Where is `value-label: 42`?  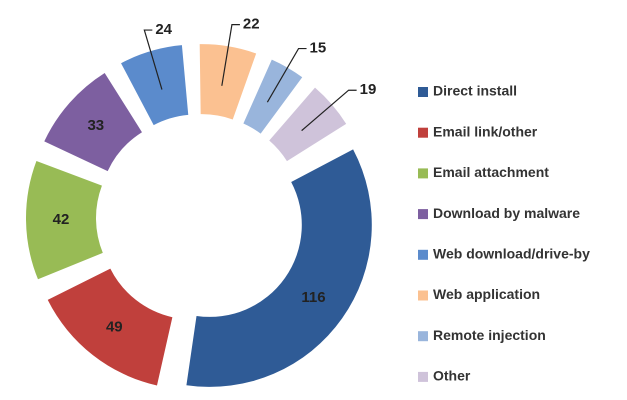 value-label: 42 is located at coordinates (61, 219).